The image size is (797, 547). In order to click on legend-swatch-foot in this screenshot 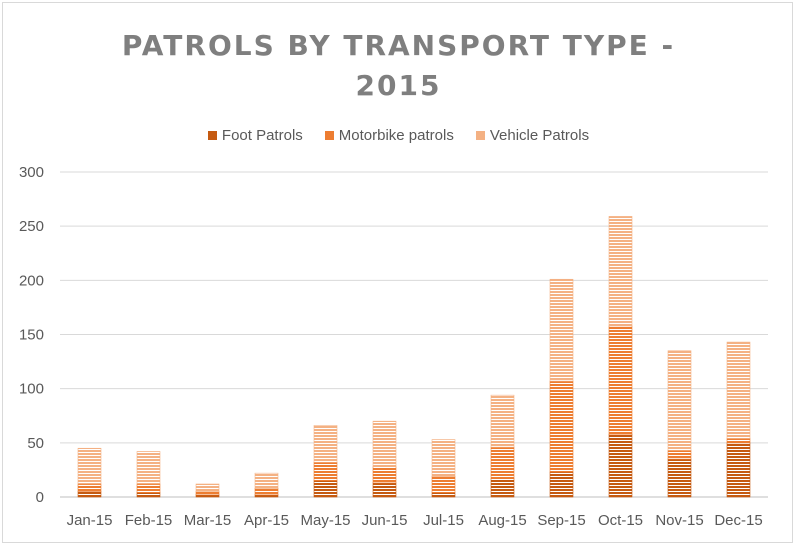, I will do `click(212, 135)`.